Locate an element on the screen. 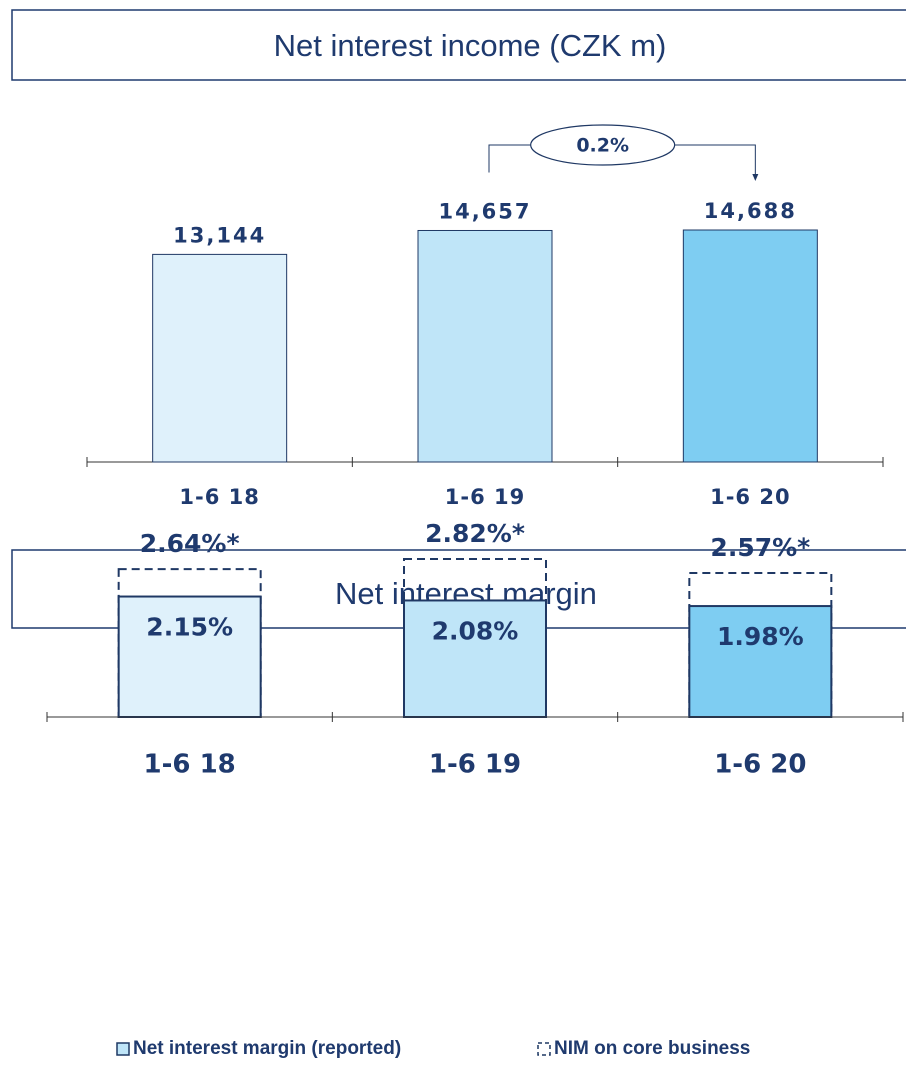 This screenshot has width=906, height=1074. annotation: 0.2% is located at coordinates (602, 146).